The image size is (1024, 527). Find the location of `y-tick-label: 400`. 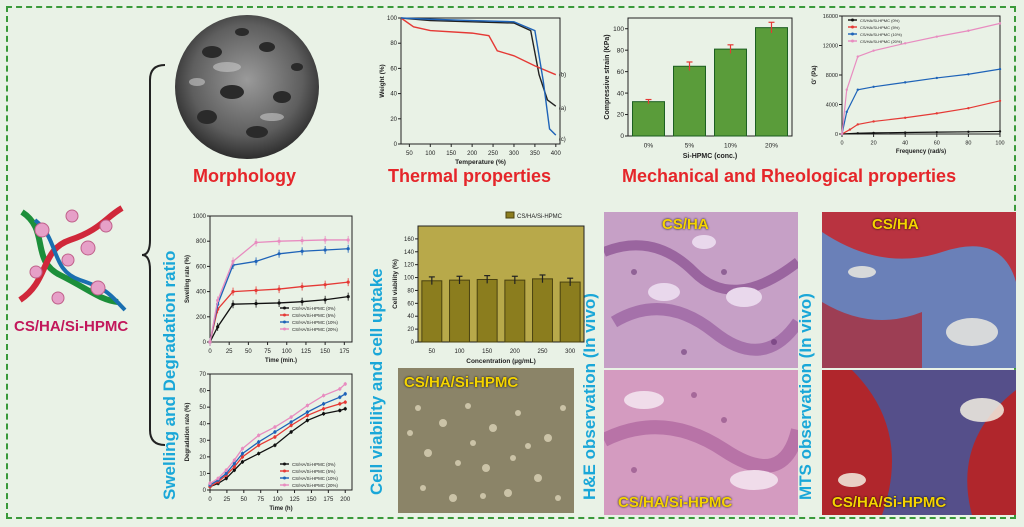

y-tick-label: 400 is located at coordinates (201, 293).